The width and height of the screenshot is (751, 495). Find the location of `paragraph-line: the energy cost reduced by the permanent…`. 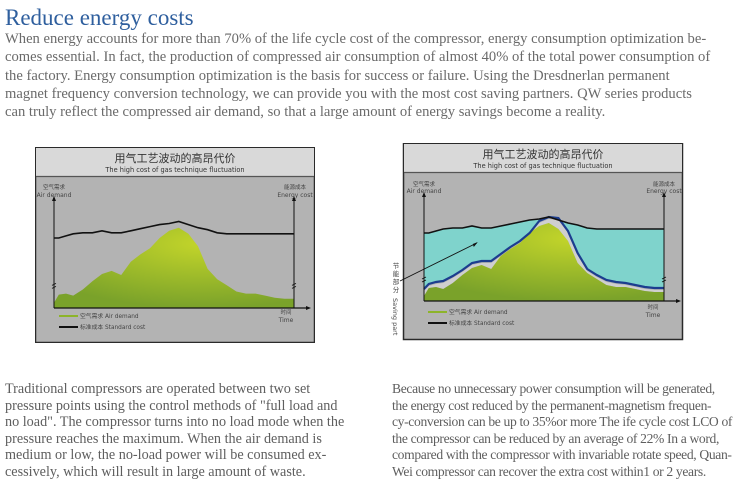

paragraph-line: the energy cost reduced by the permanent… is located at coordinates (552, 405).